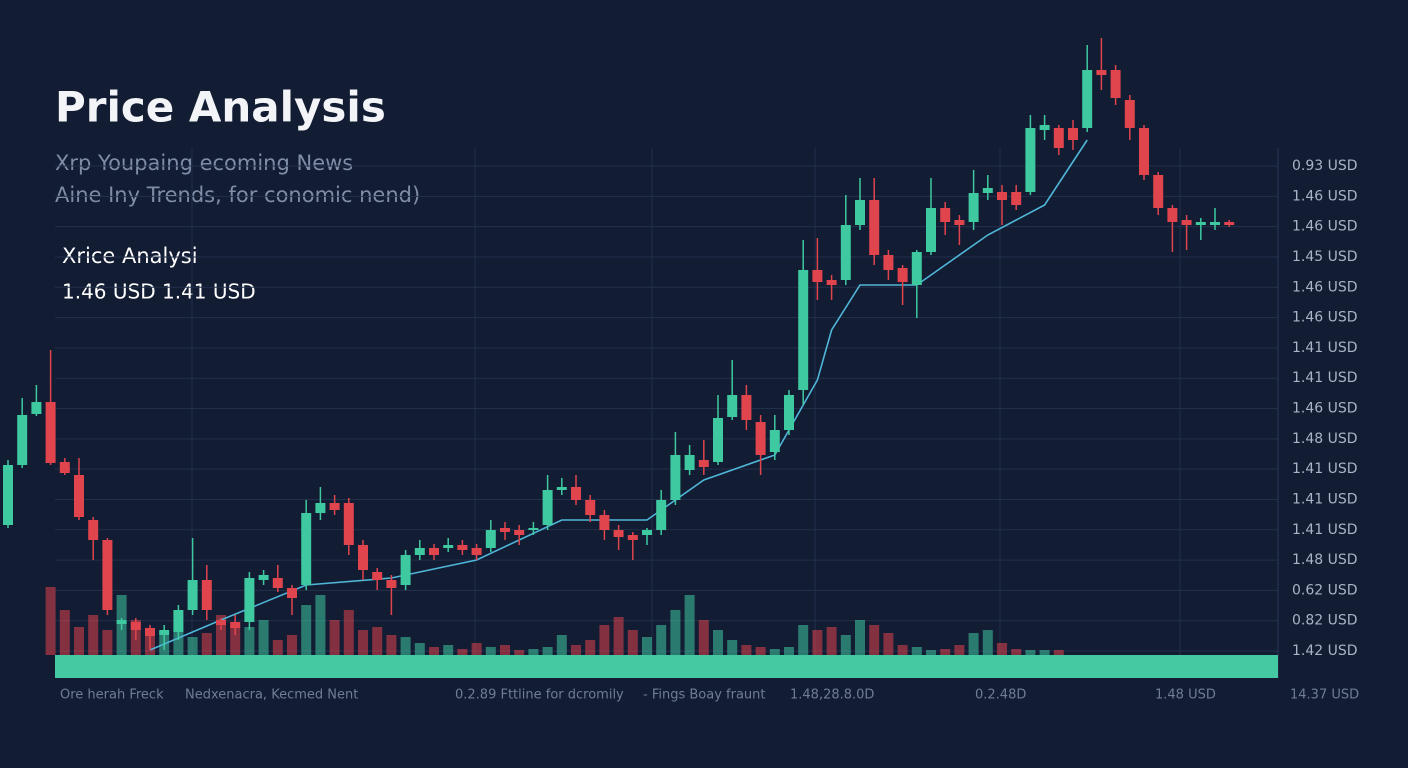  What do you see at coordinates (1325, 651) in the screenshot?
I see `price-label: 1.42 USD` at bounding box center [1325, 651].